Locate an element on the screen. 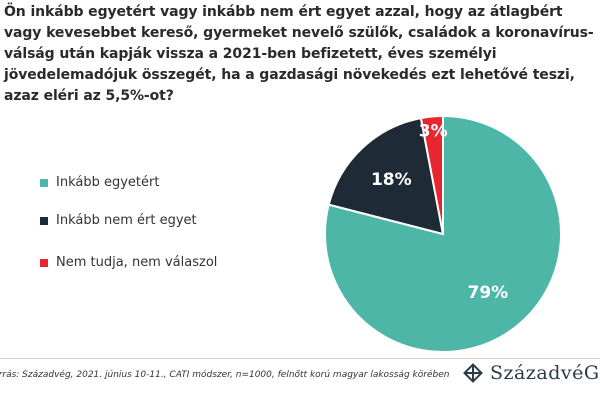 This screenshot has width=600, height=400. legend-item-disagree: Inkább nem ért egyet is located at coordinates (118, 220).